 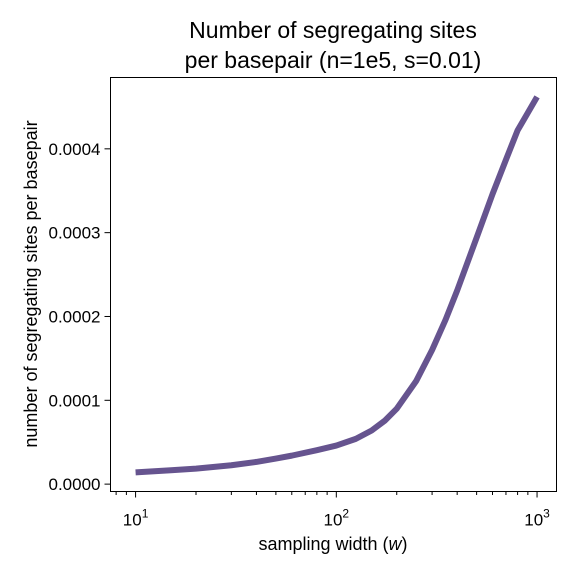 I want to click on x-tick-label-exponent: 1, so click(x=145, y=514).